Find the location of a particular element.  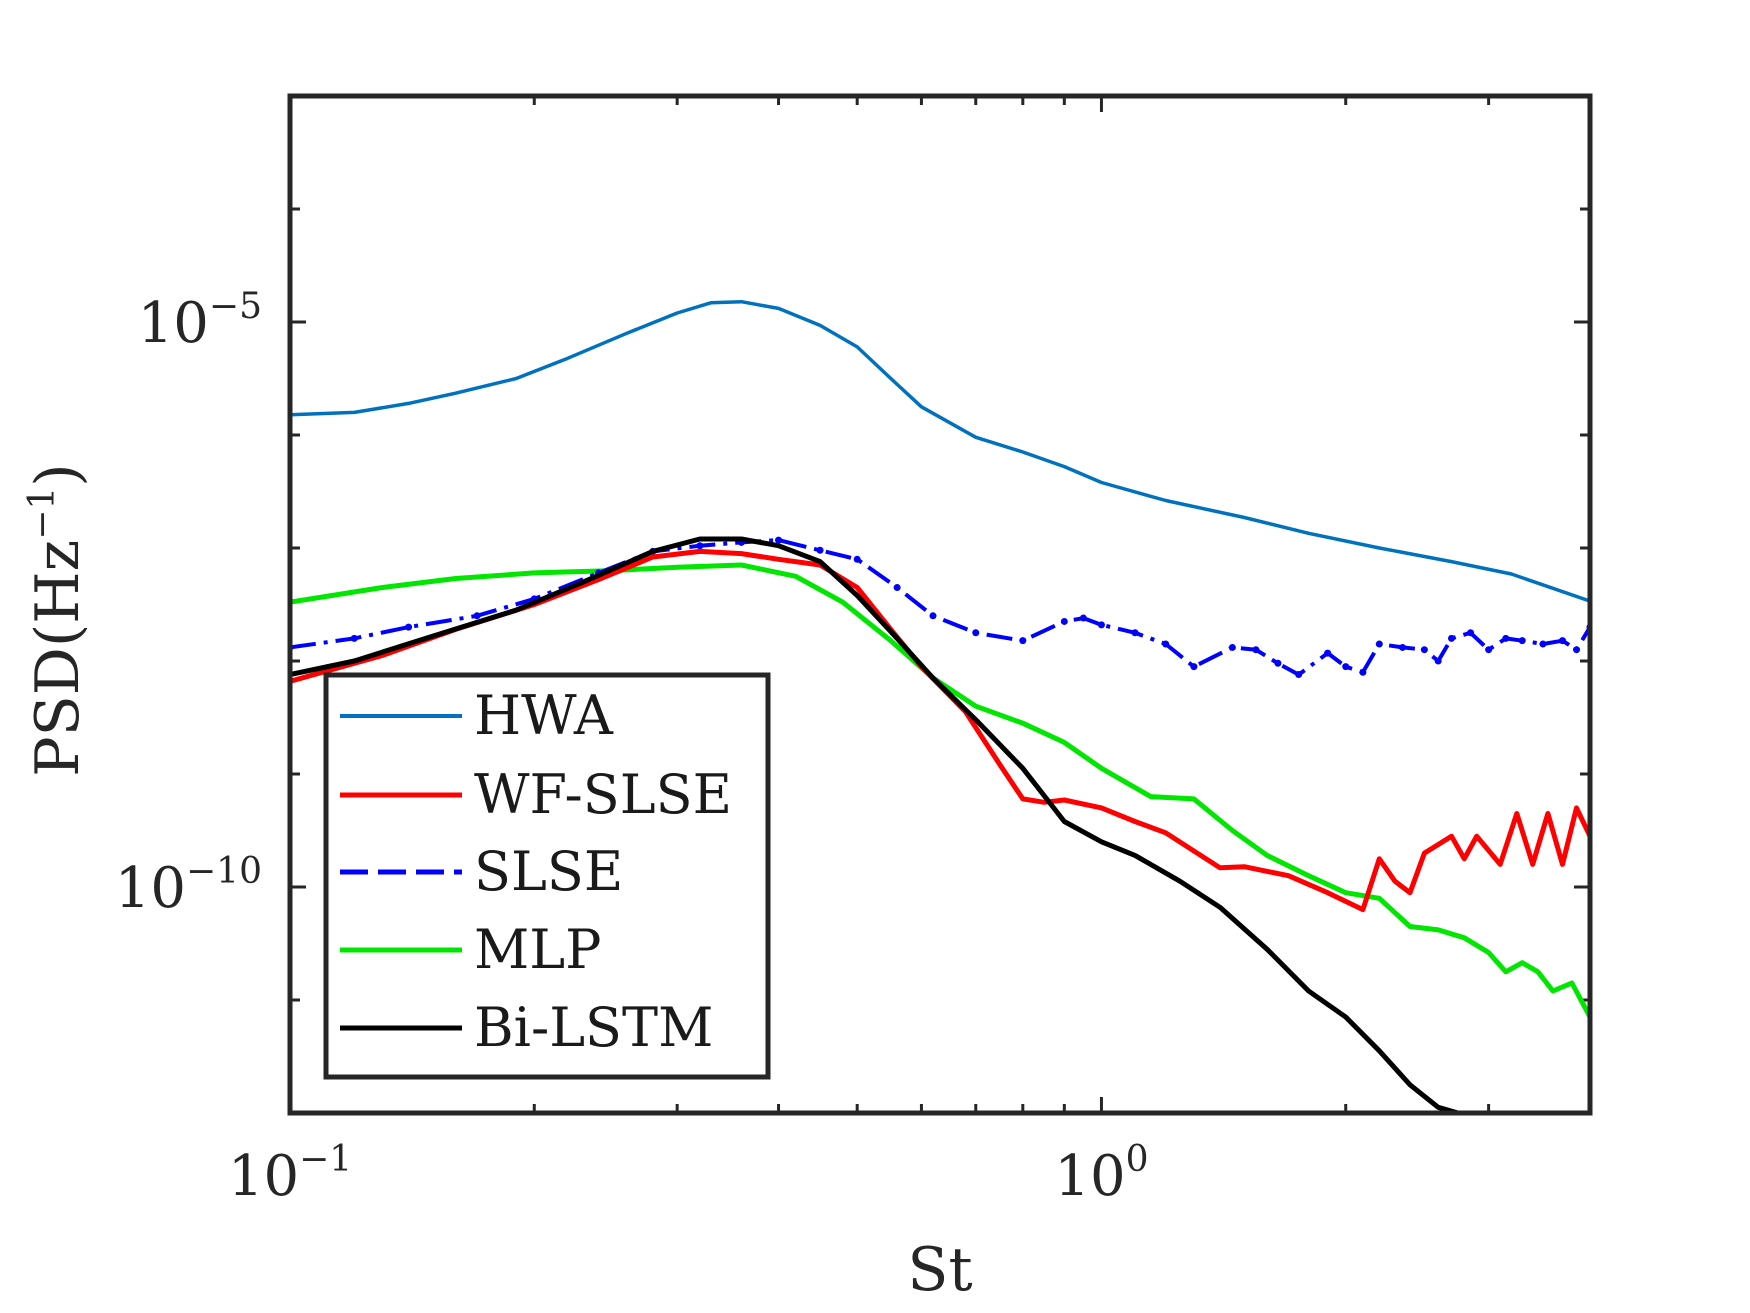

y-axis-label-main: PSD(Hz is located at coordinates (58, 658).